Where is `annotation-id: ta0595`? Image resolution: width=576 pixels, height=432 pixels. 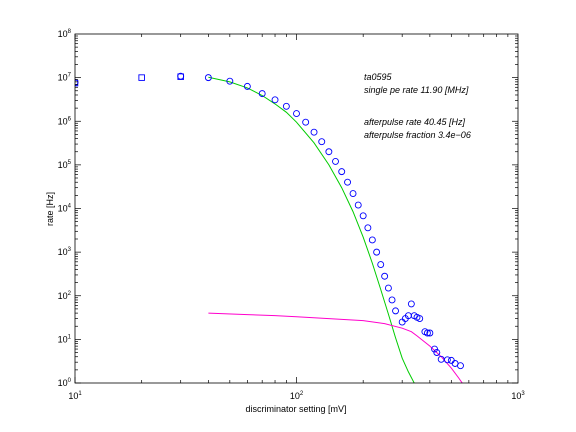
annotation-id: ta0595 is located at coordinates (378, 77).